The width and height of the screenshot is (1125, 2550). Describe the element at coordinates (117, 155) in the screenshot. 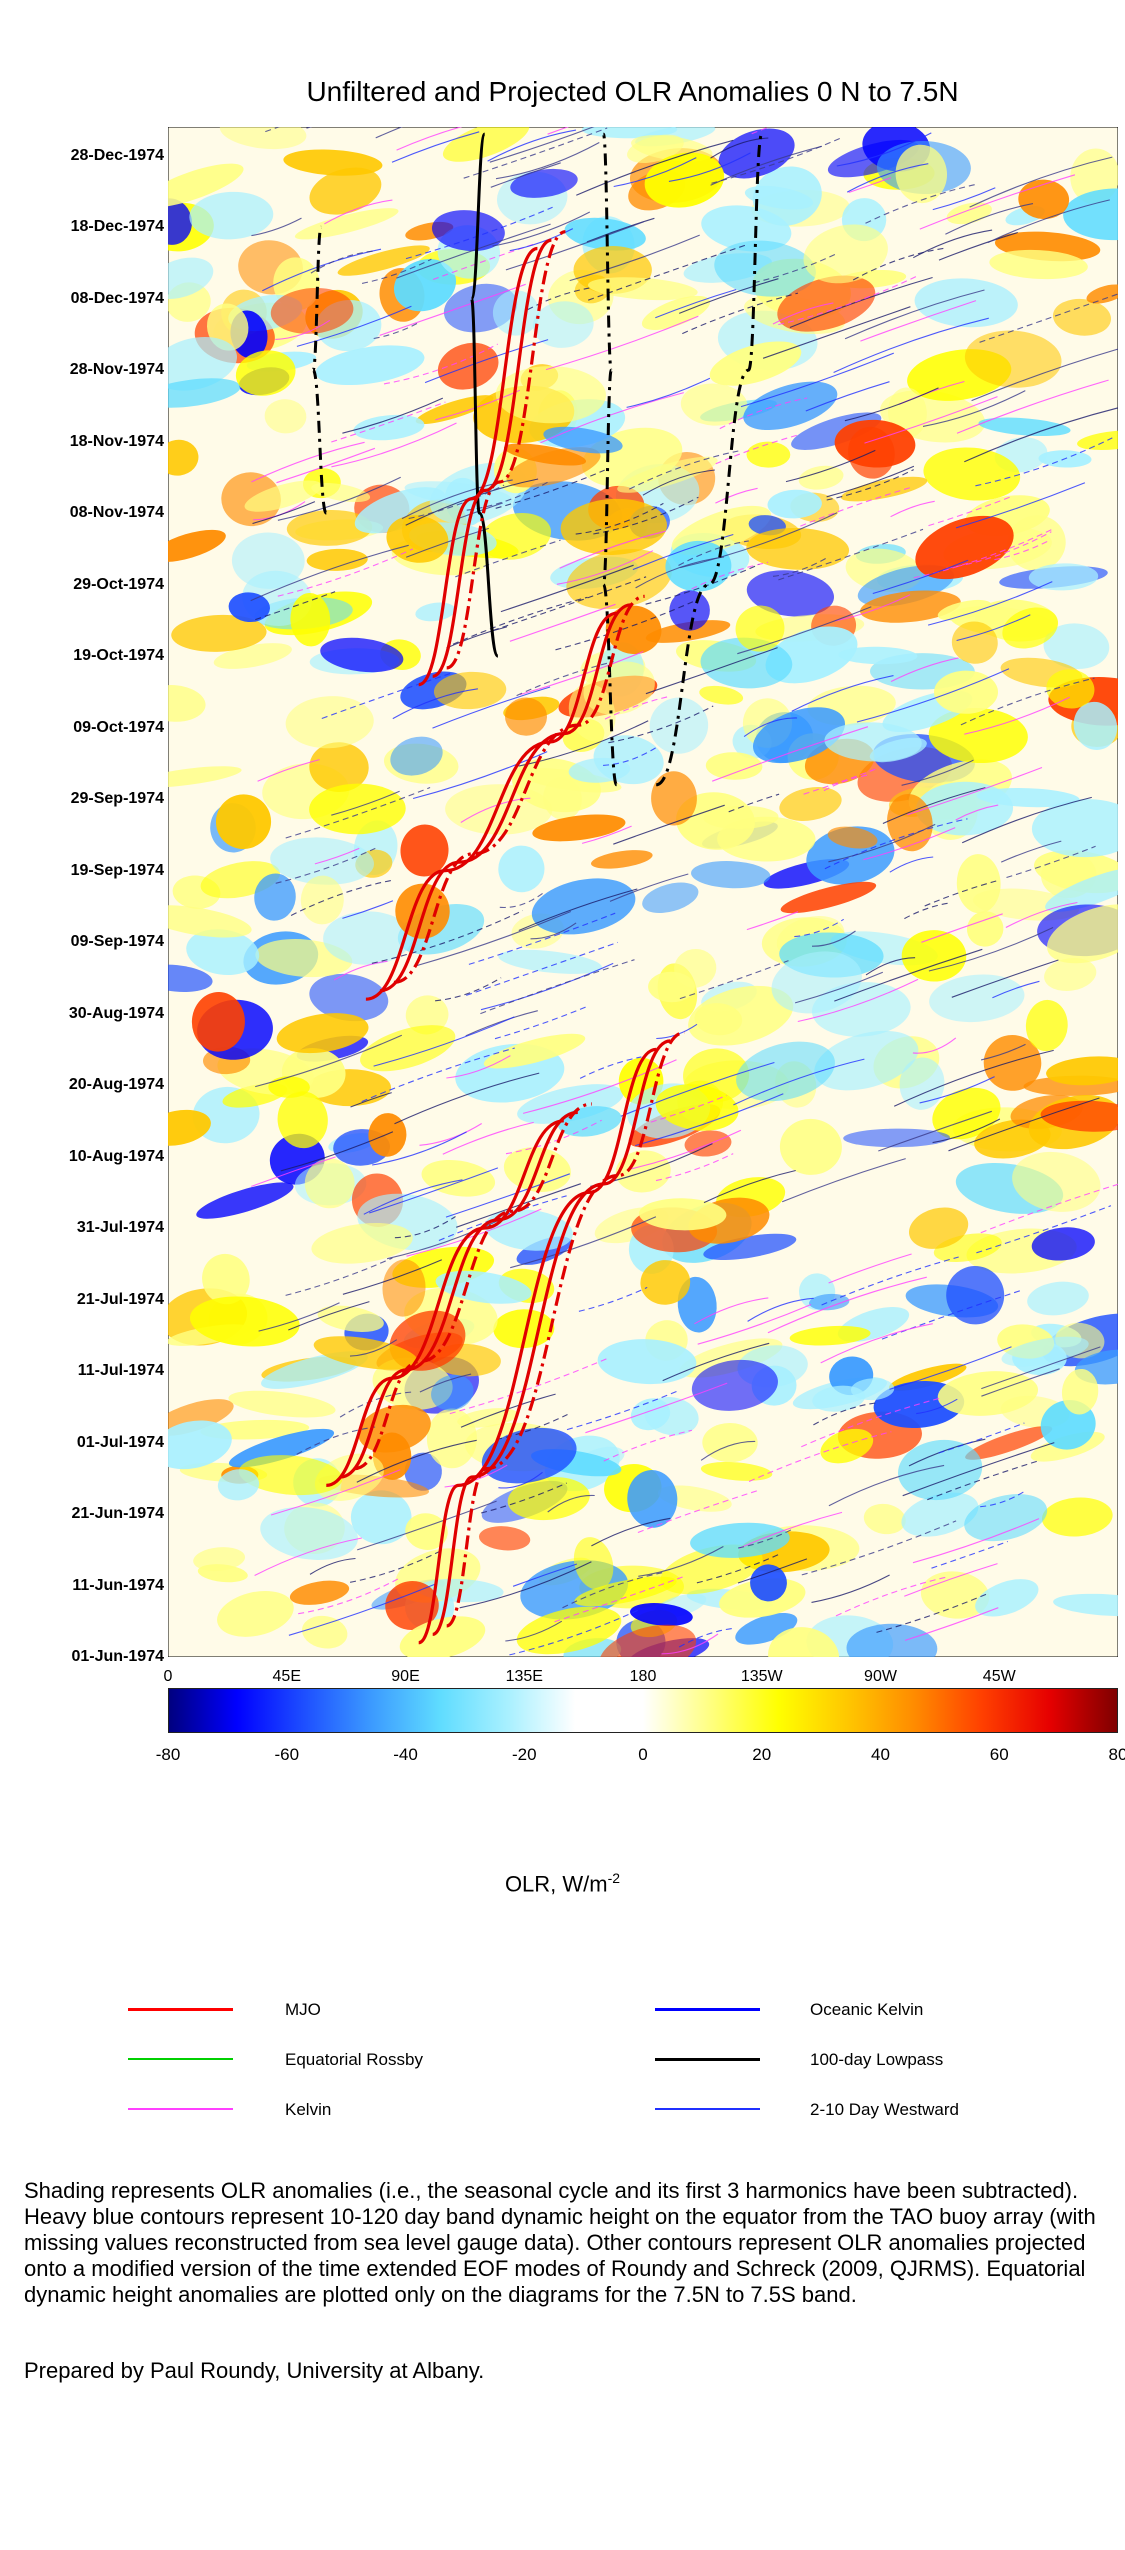

I see `y-tick-label: 28-Dec-1974` at that location.